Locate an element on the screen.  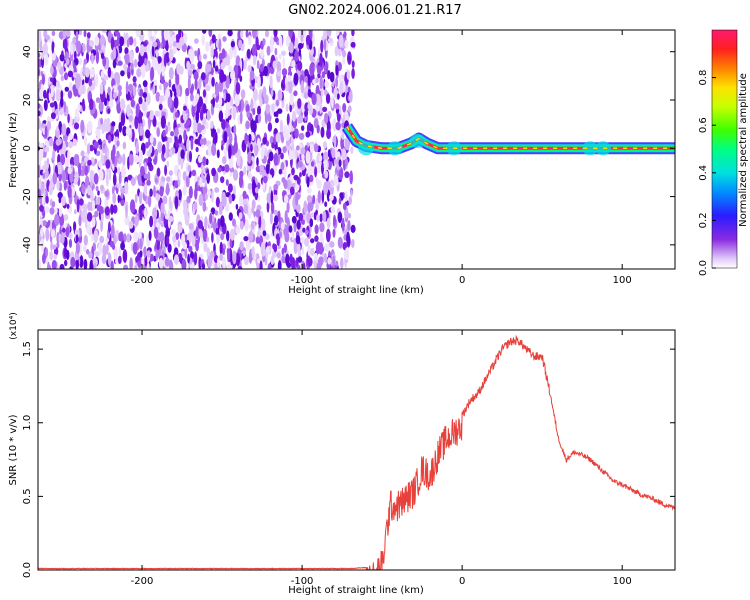
y-tick-label: 0 is located at coordinates (27, 148).